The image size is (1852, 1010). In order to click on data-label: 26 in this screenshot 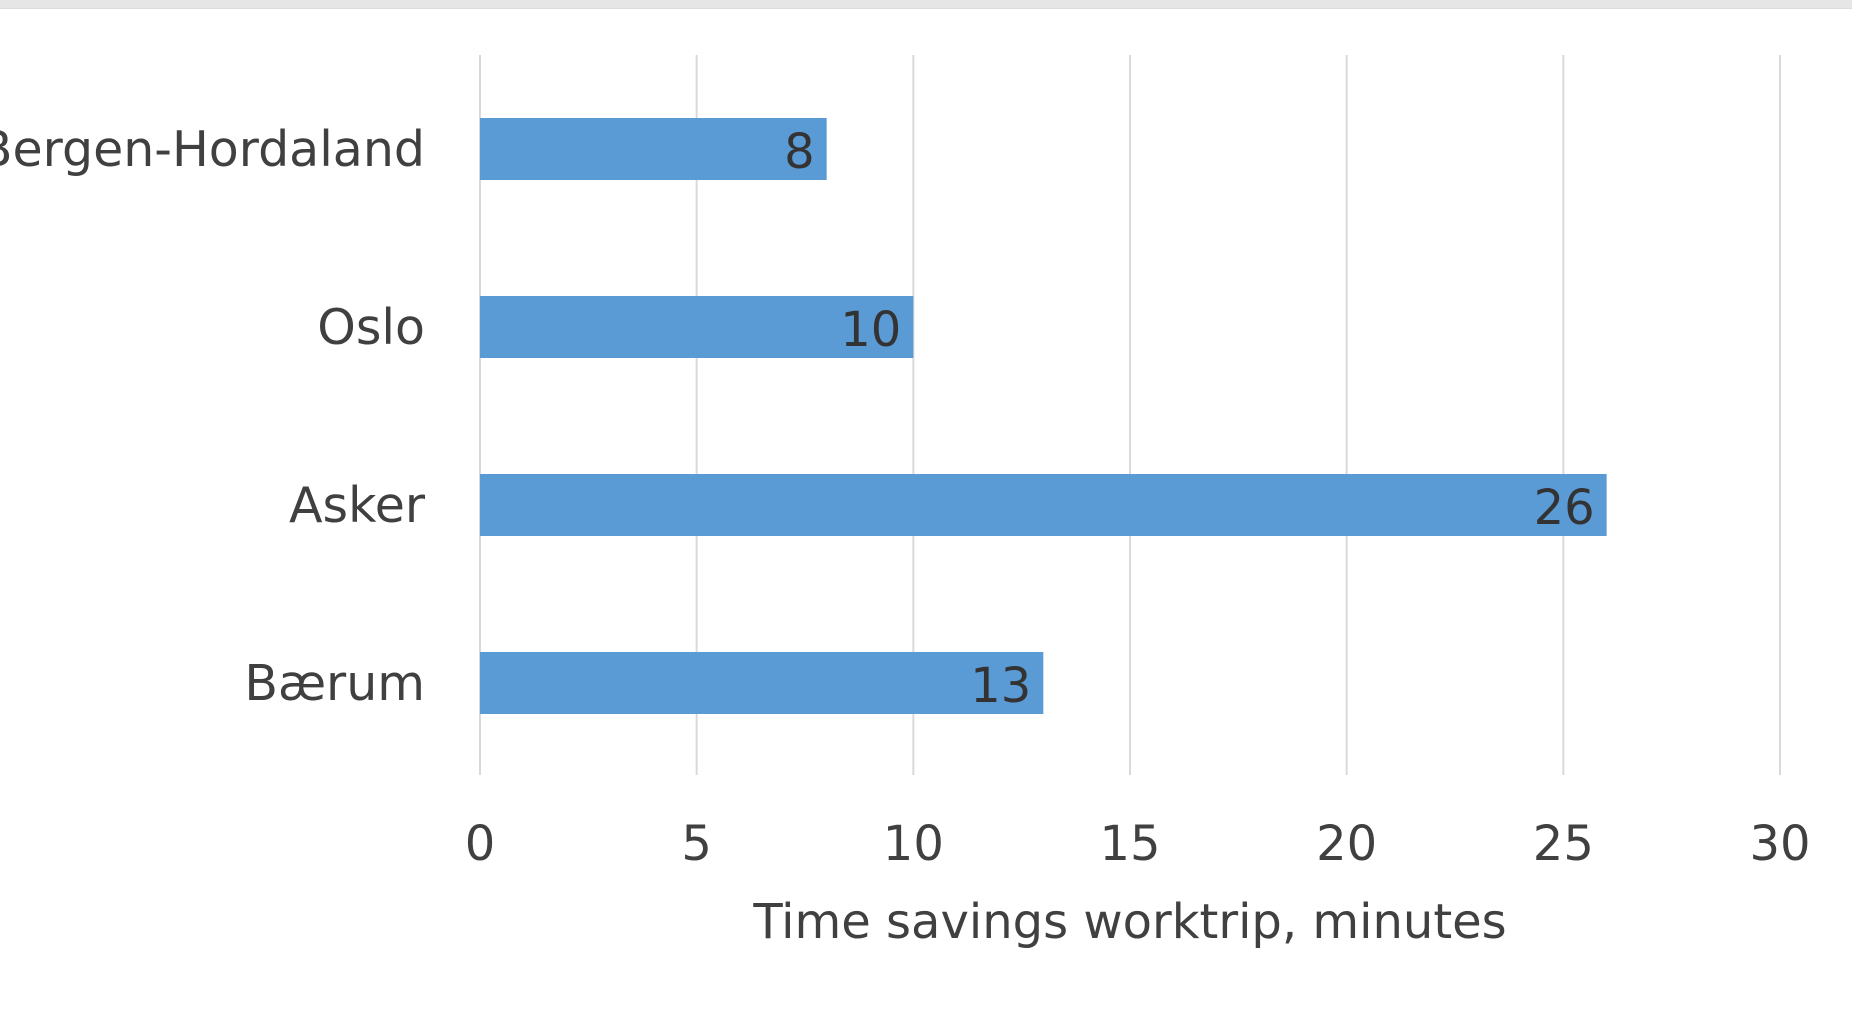, I will do `click(1564, 508)`.